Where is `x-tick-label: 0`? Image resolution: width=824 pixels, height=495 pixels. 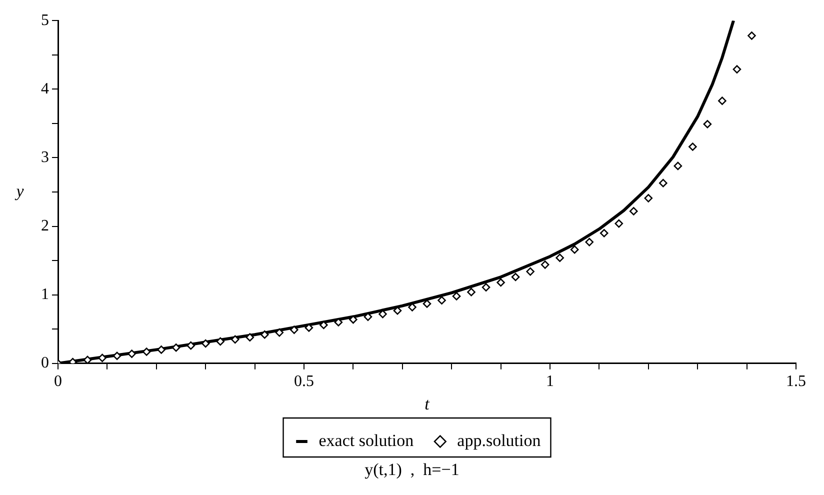
x-tick-label: 0 is located at coordinates (58, 381).